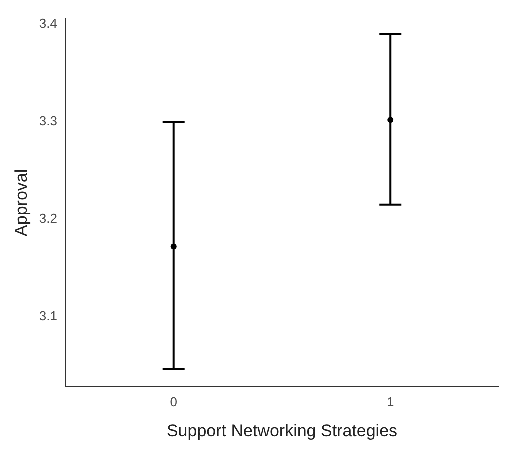  What do you see at coordinates (48, 218) in the screenshot?
I see `y-tick-label: 3.2` at bounding box center [48, 218].